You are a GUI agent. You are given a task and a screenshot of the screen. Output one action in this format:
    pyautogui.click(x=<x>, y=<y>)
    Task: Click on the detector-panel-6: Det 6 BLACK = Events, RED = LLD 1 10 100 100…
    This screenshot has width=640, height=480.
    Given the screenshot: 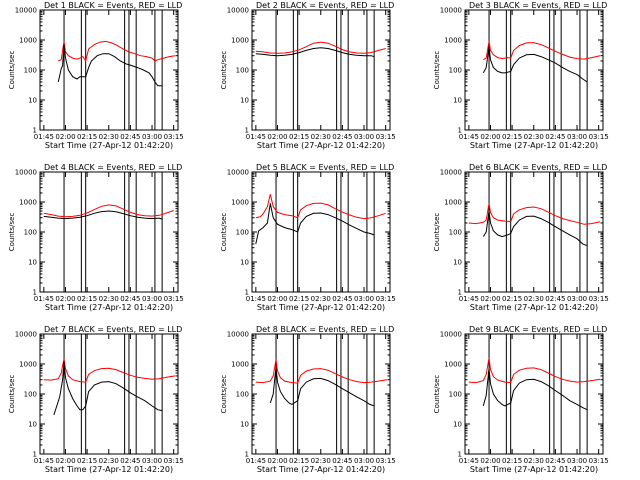 What is the action you would take?
    pyautogui.click(x=521, y=237)
    